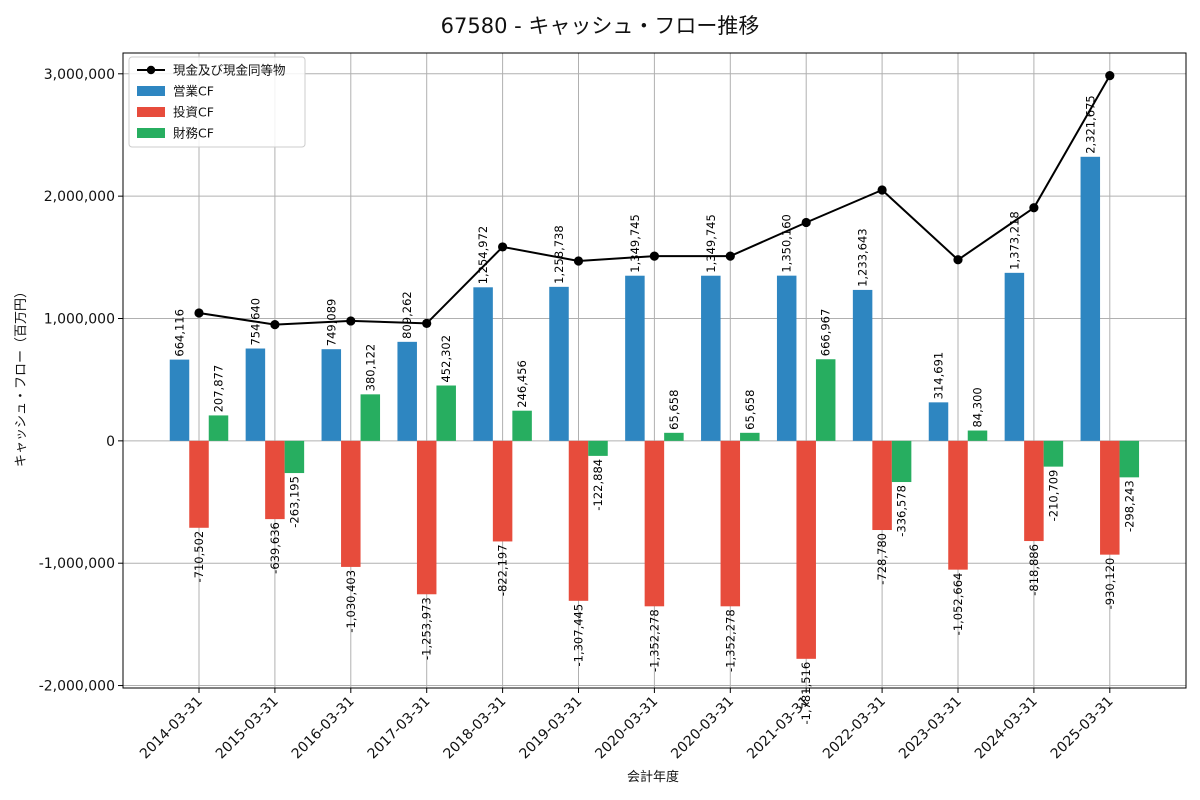 Image resolution: width=1200 pixels, height=800 pixels. I want to click on x-tick-label: 2015-03-31, so click(247, 728).